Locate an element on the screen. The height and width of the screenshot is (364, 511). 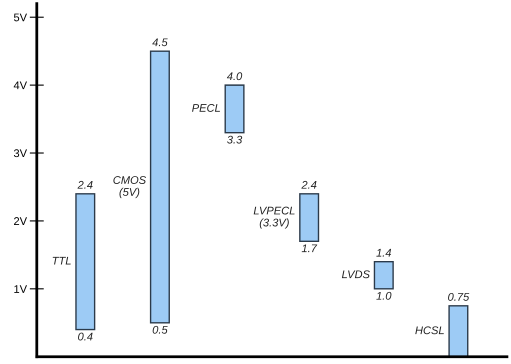
x-tick-label: CMOS (5V) is located at coordinates (129, 187).